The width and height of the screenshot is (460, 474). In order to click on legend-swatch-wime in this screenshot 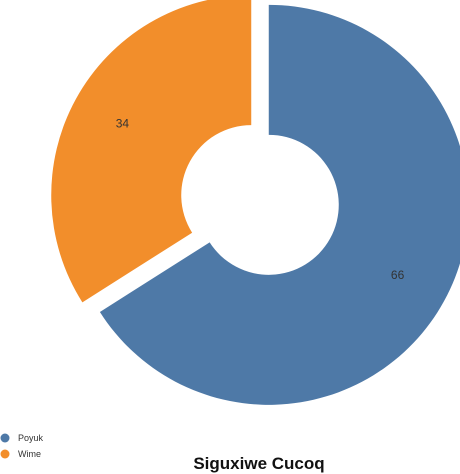, I will do `click(5, 454)`.